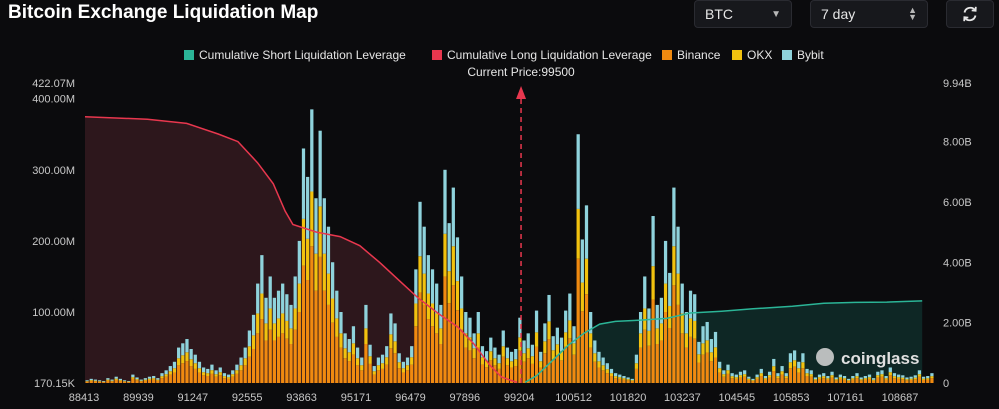 The height and width of the screenshot is (409, 999). I want to click on x-tick-label: 97896, so click(465, 398).